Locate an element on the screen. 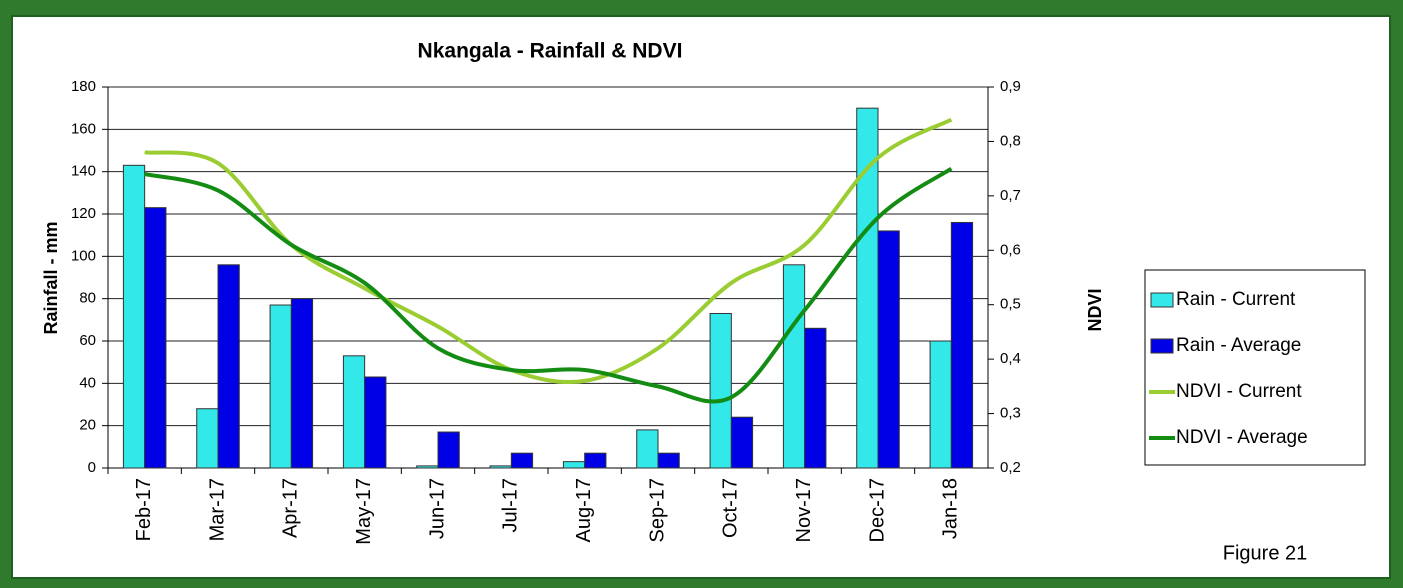  x-tick-label: Feb-17 is located at coordinates (144, 509).